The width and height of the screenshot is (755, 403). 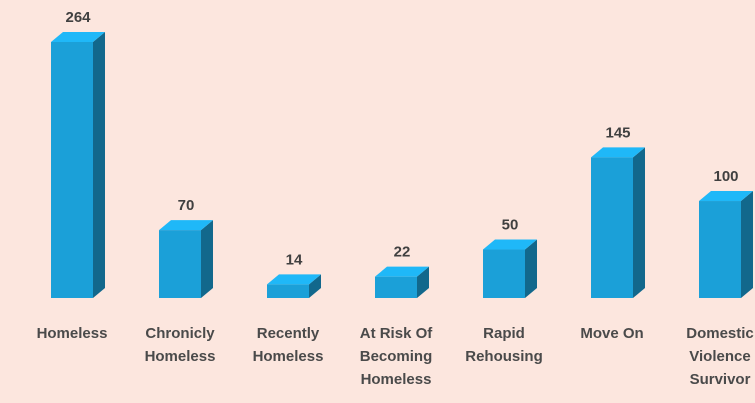 I want to click on value-label: 22, so click(x=402, y=252).